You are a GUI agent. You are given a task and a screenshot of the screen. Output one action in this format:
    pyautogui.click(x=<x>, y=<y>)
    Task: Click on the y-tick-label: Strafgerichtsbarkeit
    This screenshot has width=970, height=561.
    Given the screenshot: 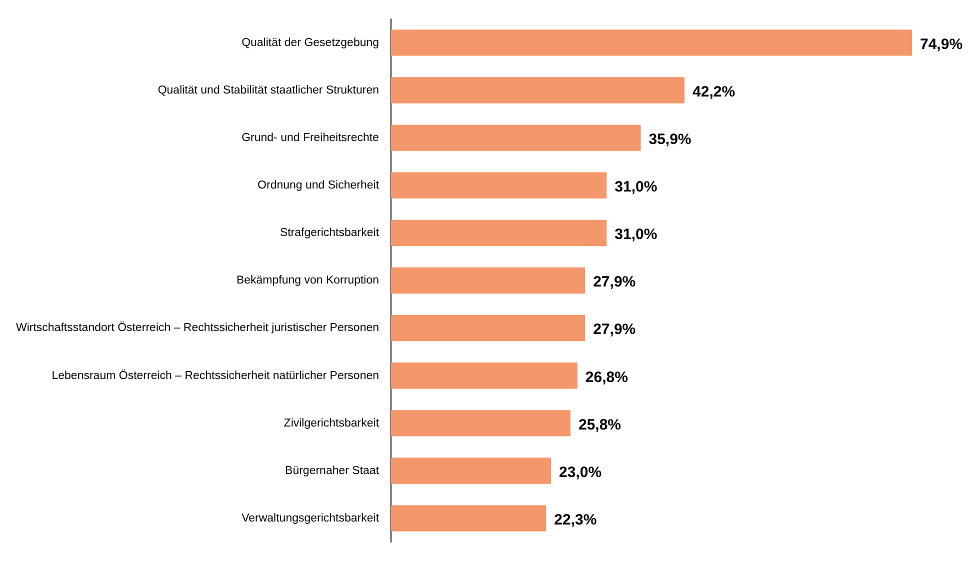 What is the action you would take?
    pyautogui.click(x=330, y=233)
    